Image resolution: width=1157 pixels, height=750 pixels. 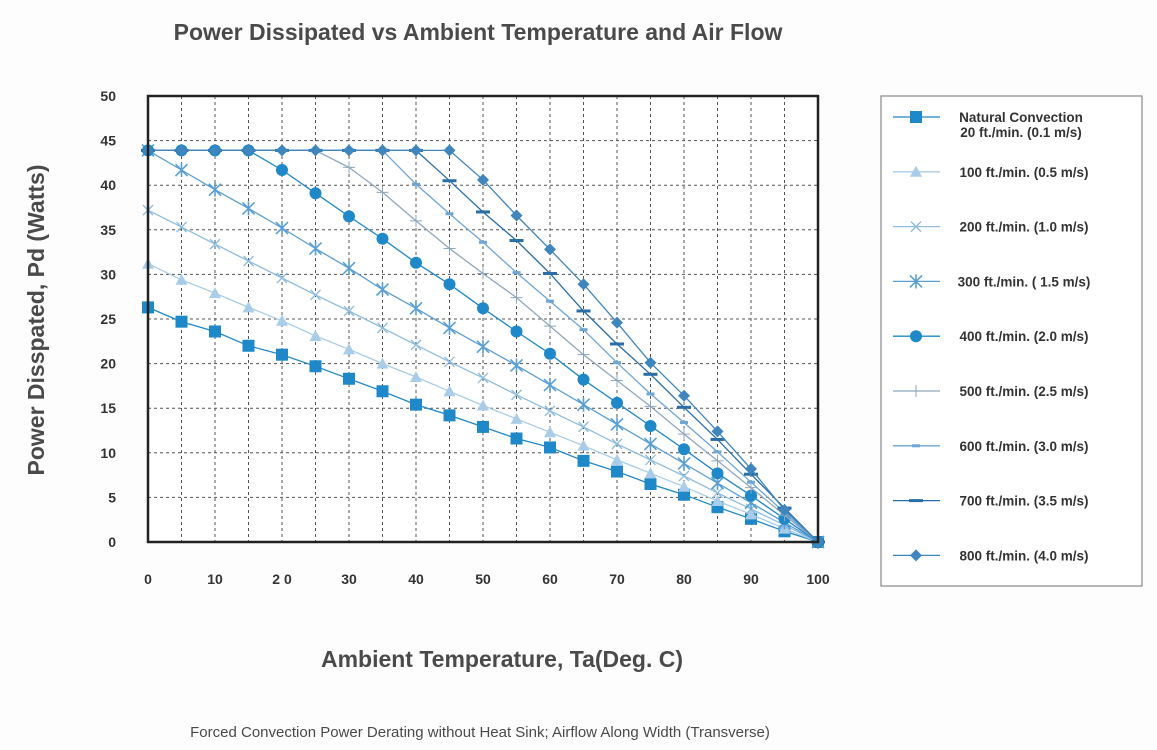 I want to click on y-tick-label: 30, so click(x=108, y=274).